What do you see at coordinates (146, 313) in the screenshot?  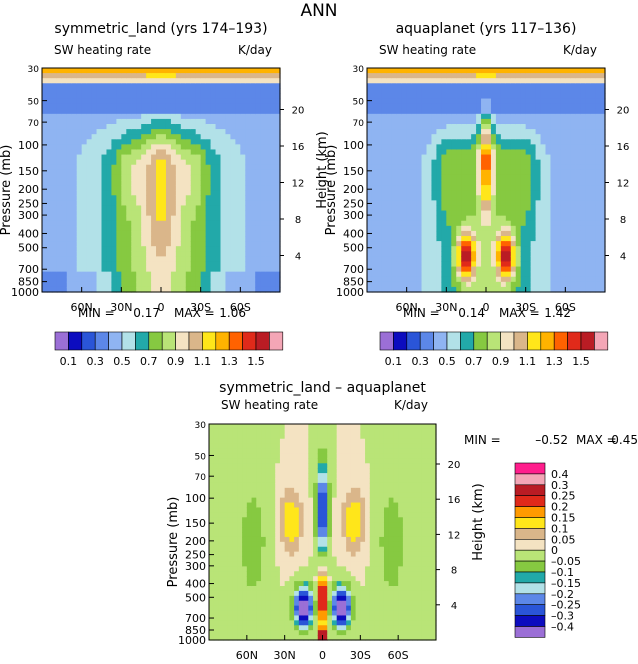 I see `min-value: 0.17` at bounding box center [146, 313].